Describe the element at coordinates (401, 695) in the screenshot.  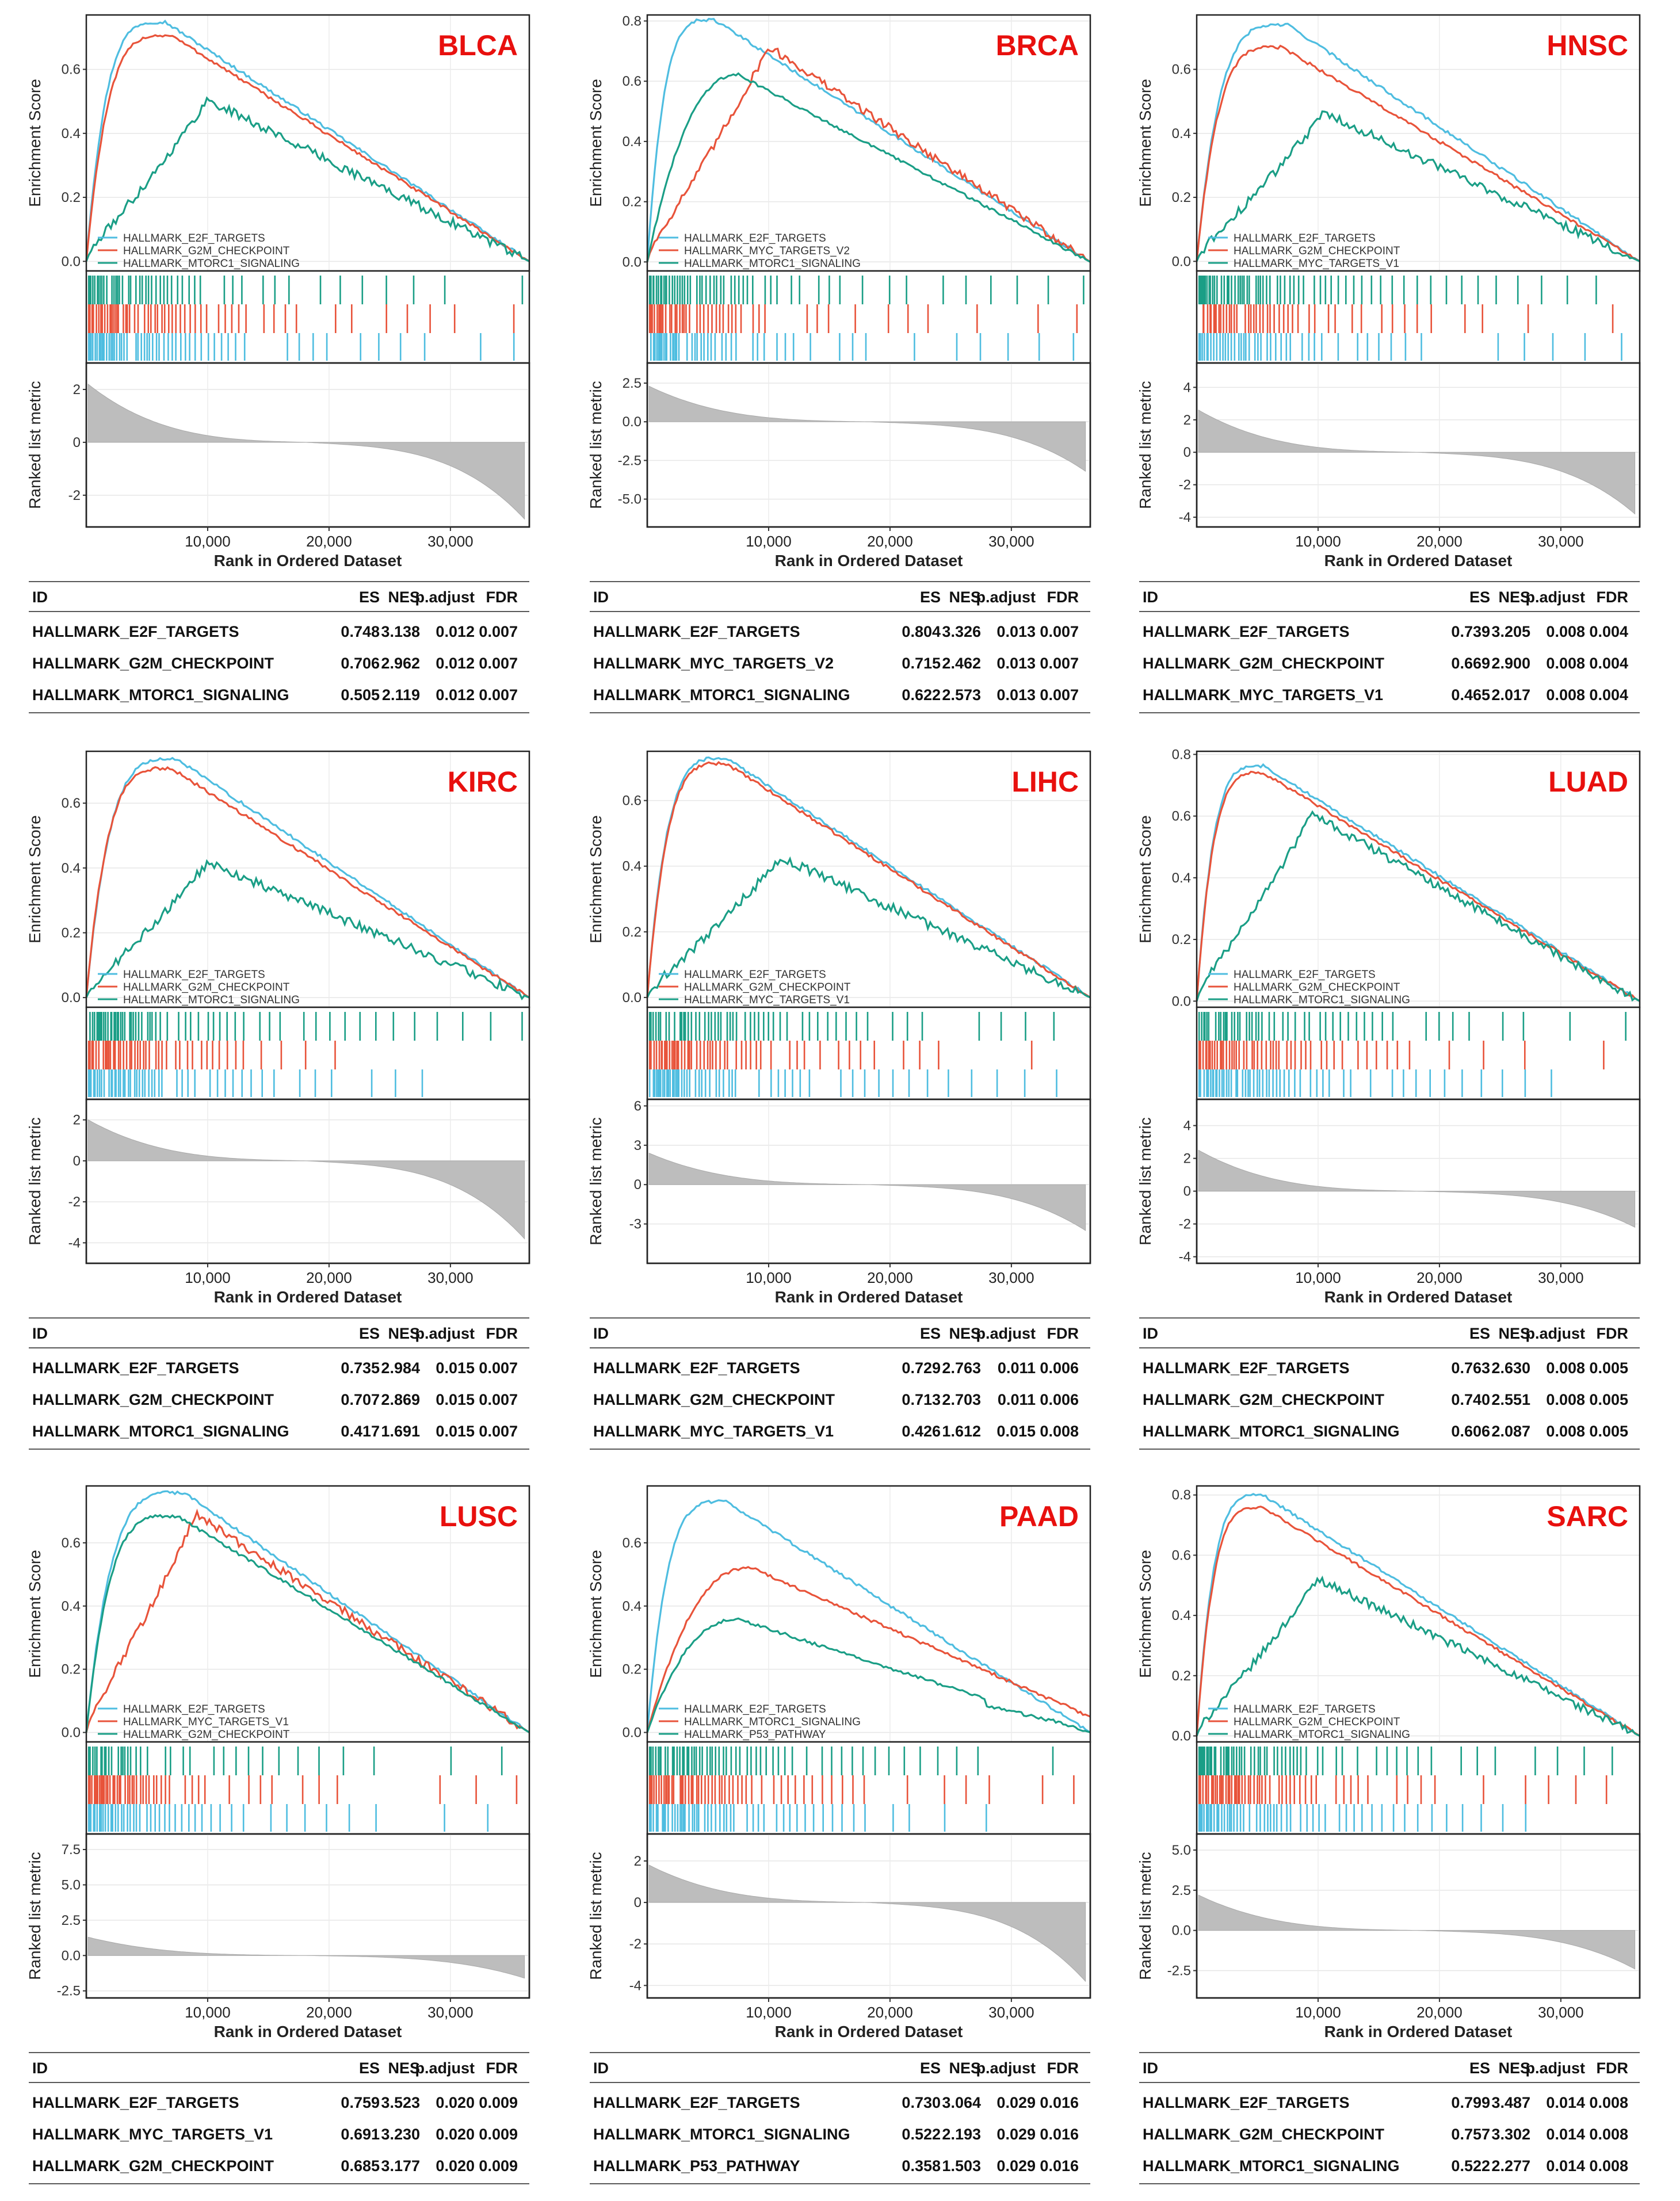
I see `table-cell-nes: 2.119` at that location.